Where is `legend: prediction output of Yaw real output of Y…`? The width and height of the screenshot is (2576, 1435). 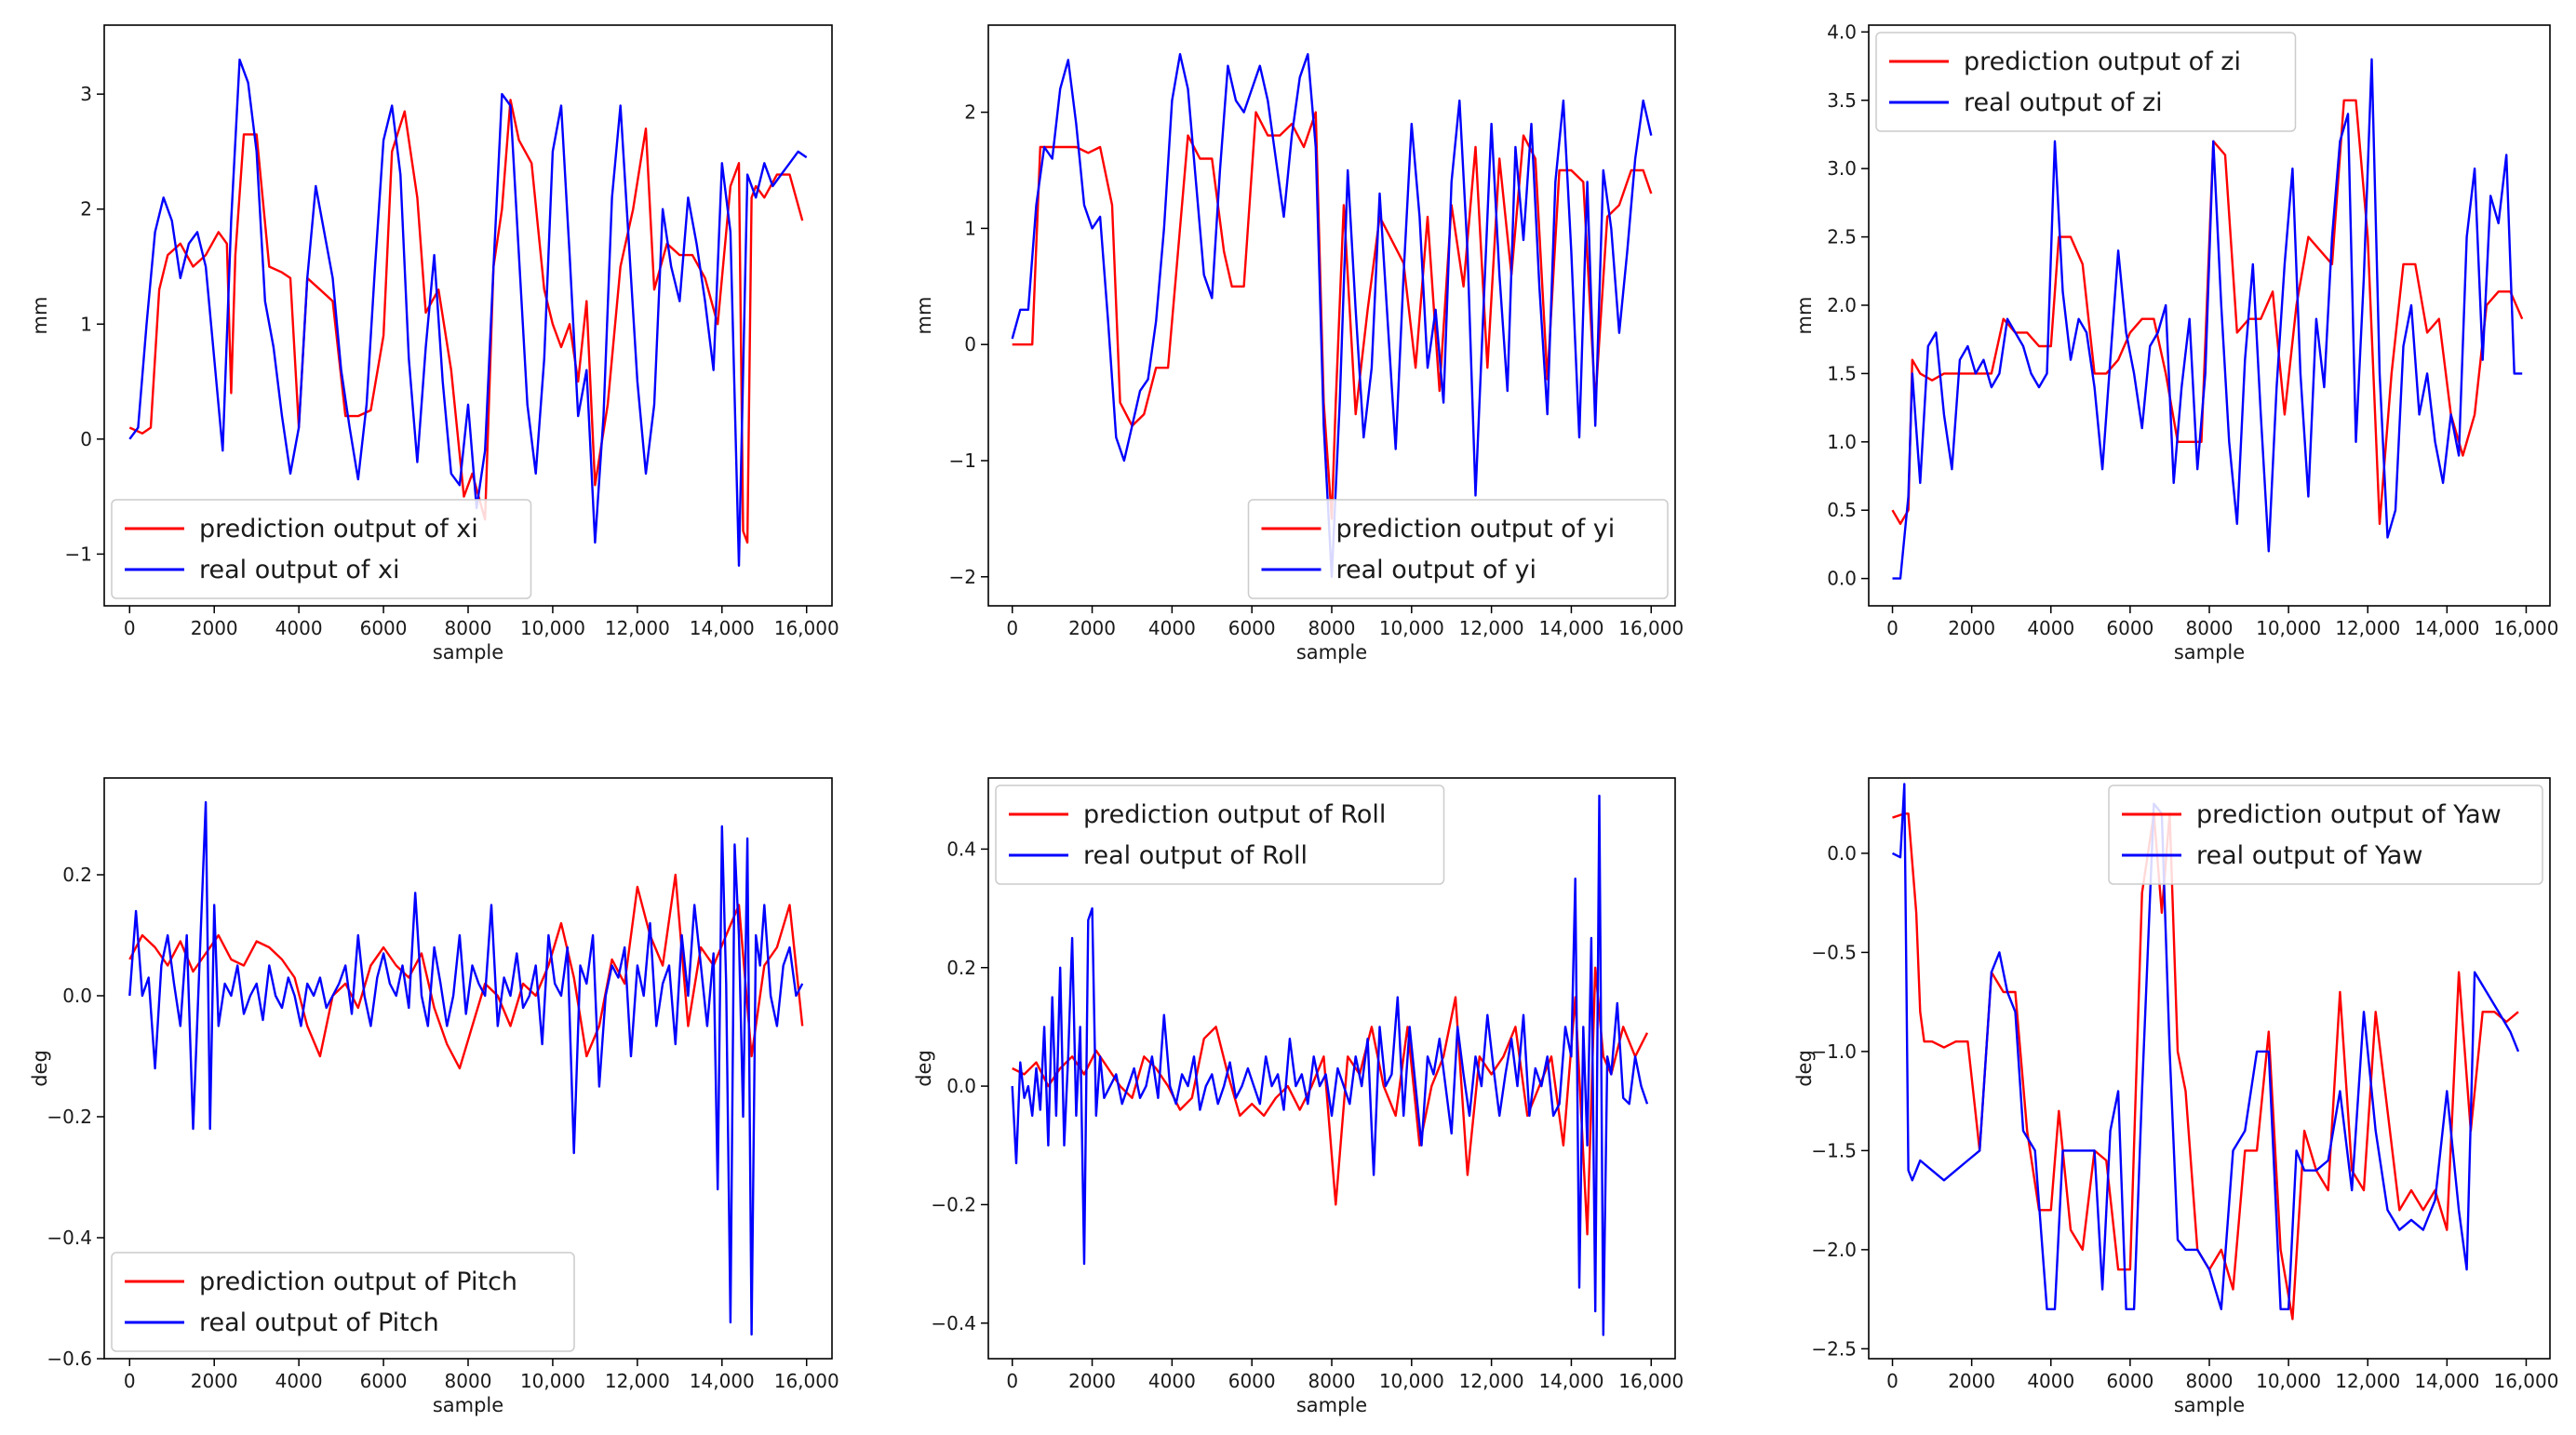 legend: prediction output of Yaw real output of Y… is located at coordinates (2325, 835).